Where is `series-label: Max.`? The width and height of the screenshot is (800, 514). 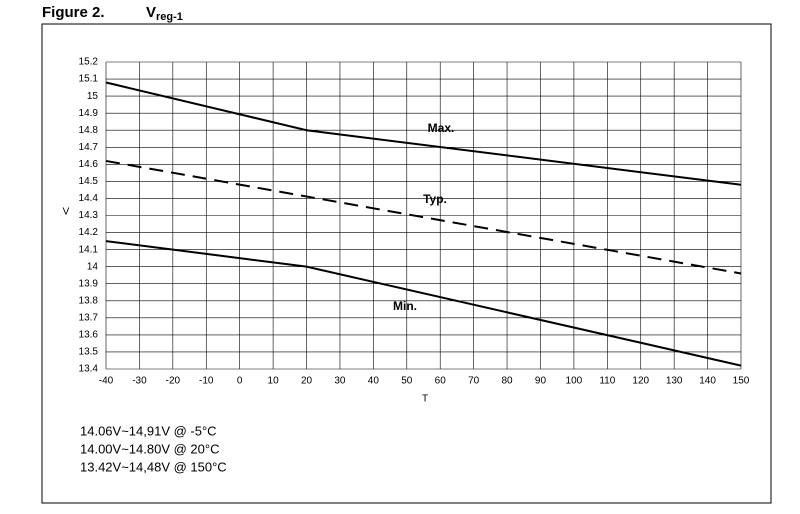 series-label: Max. is located at coordinates (441, 128).